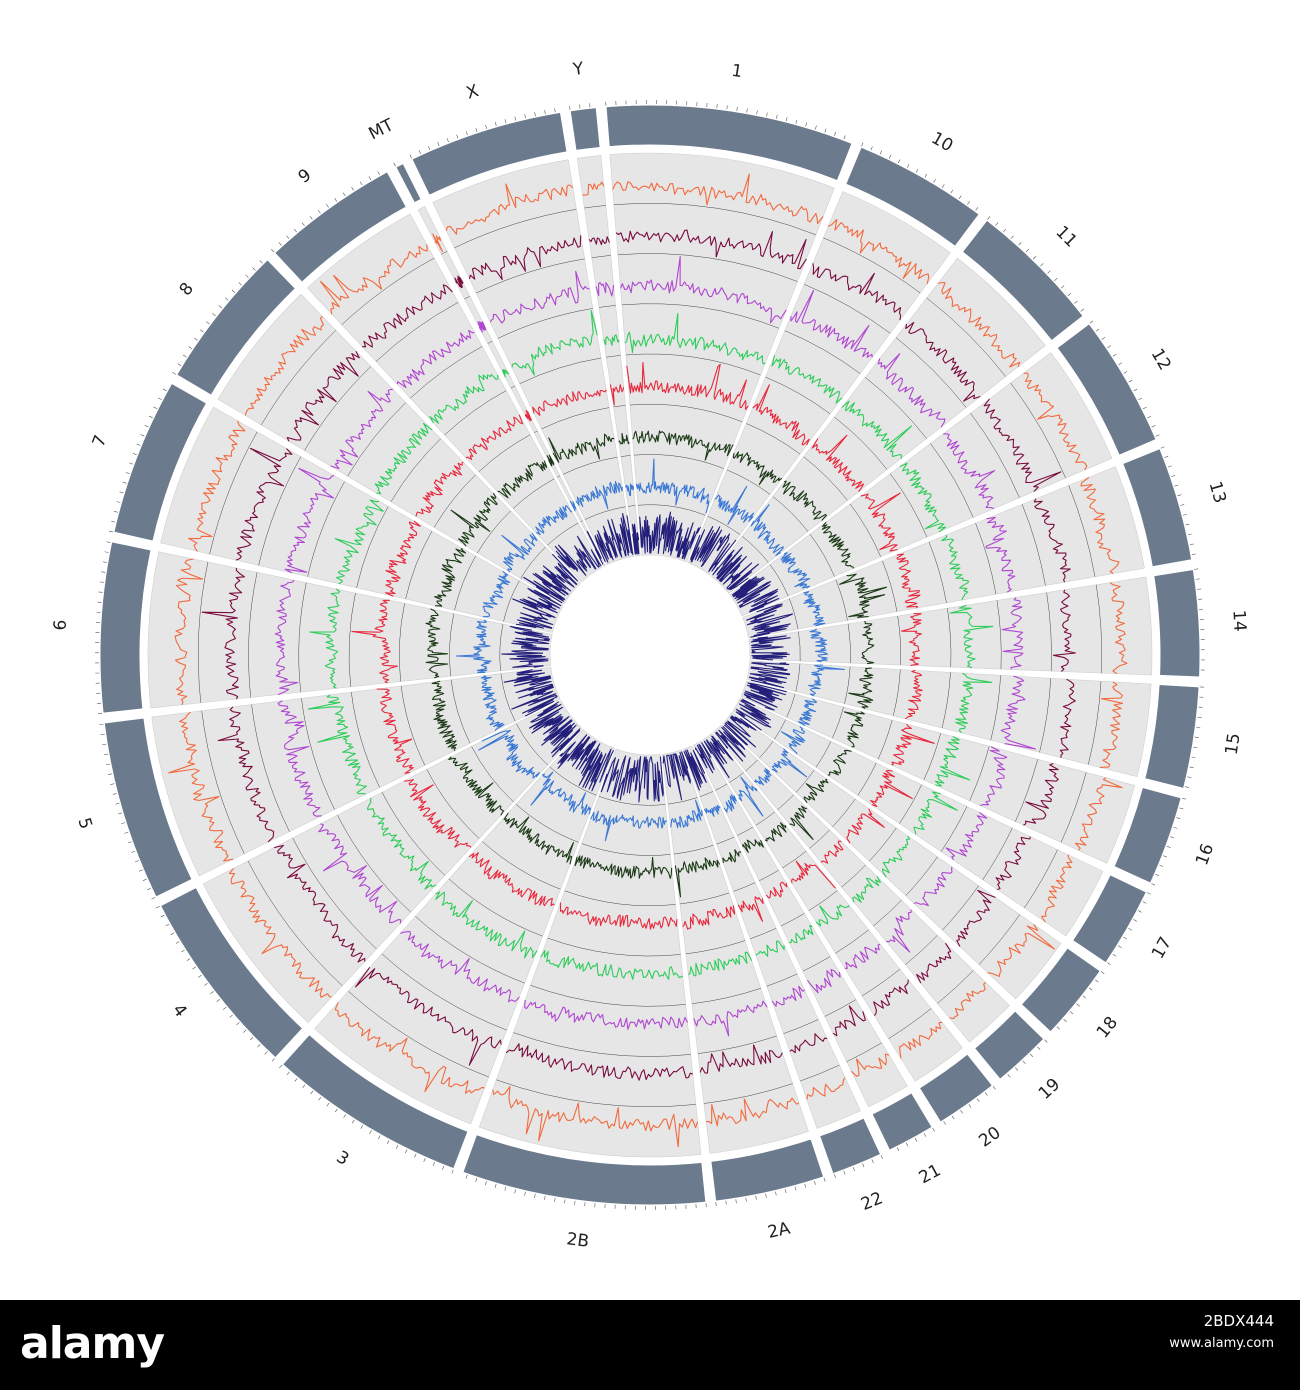  Describe the element at coordinates (408, 183) in the screenshot. I see `ideogram-chr-mt` at that location.